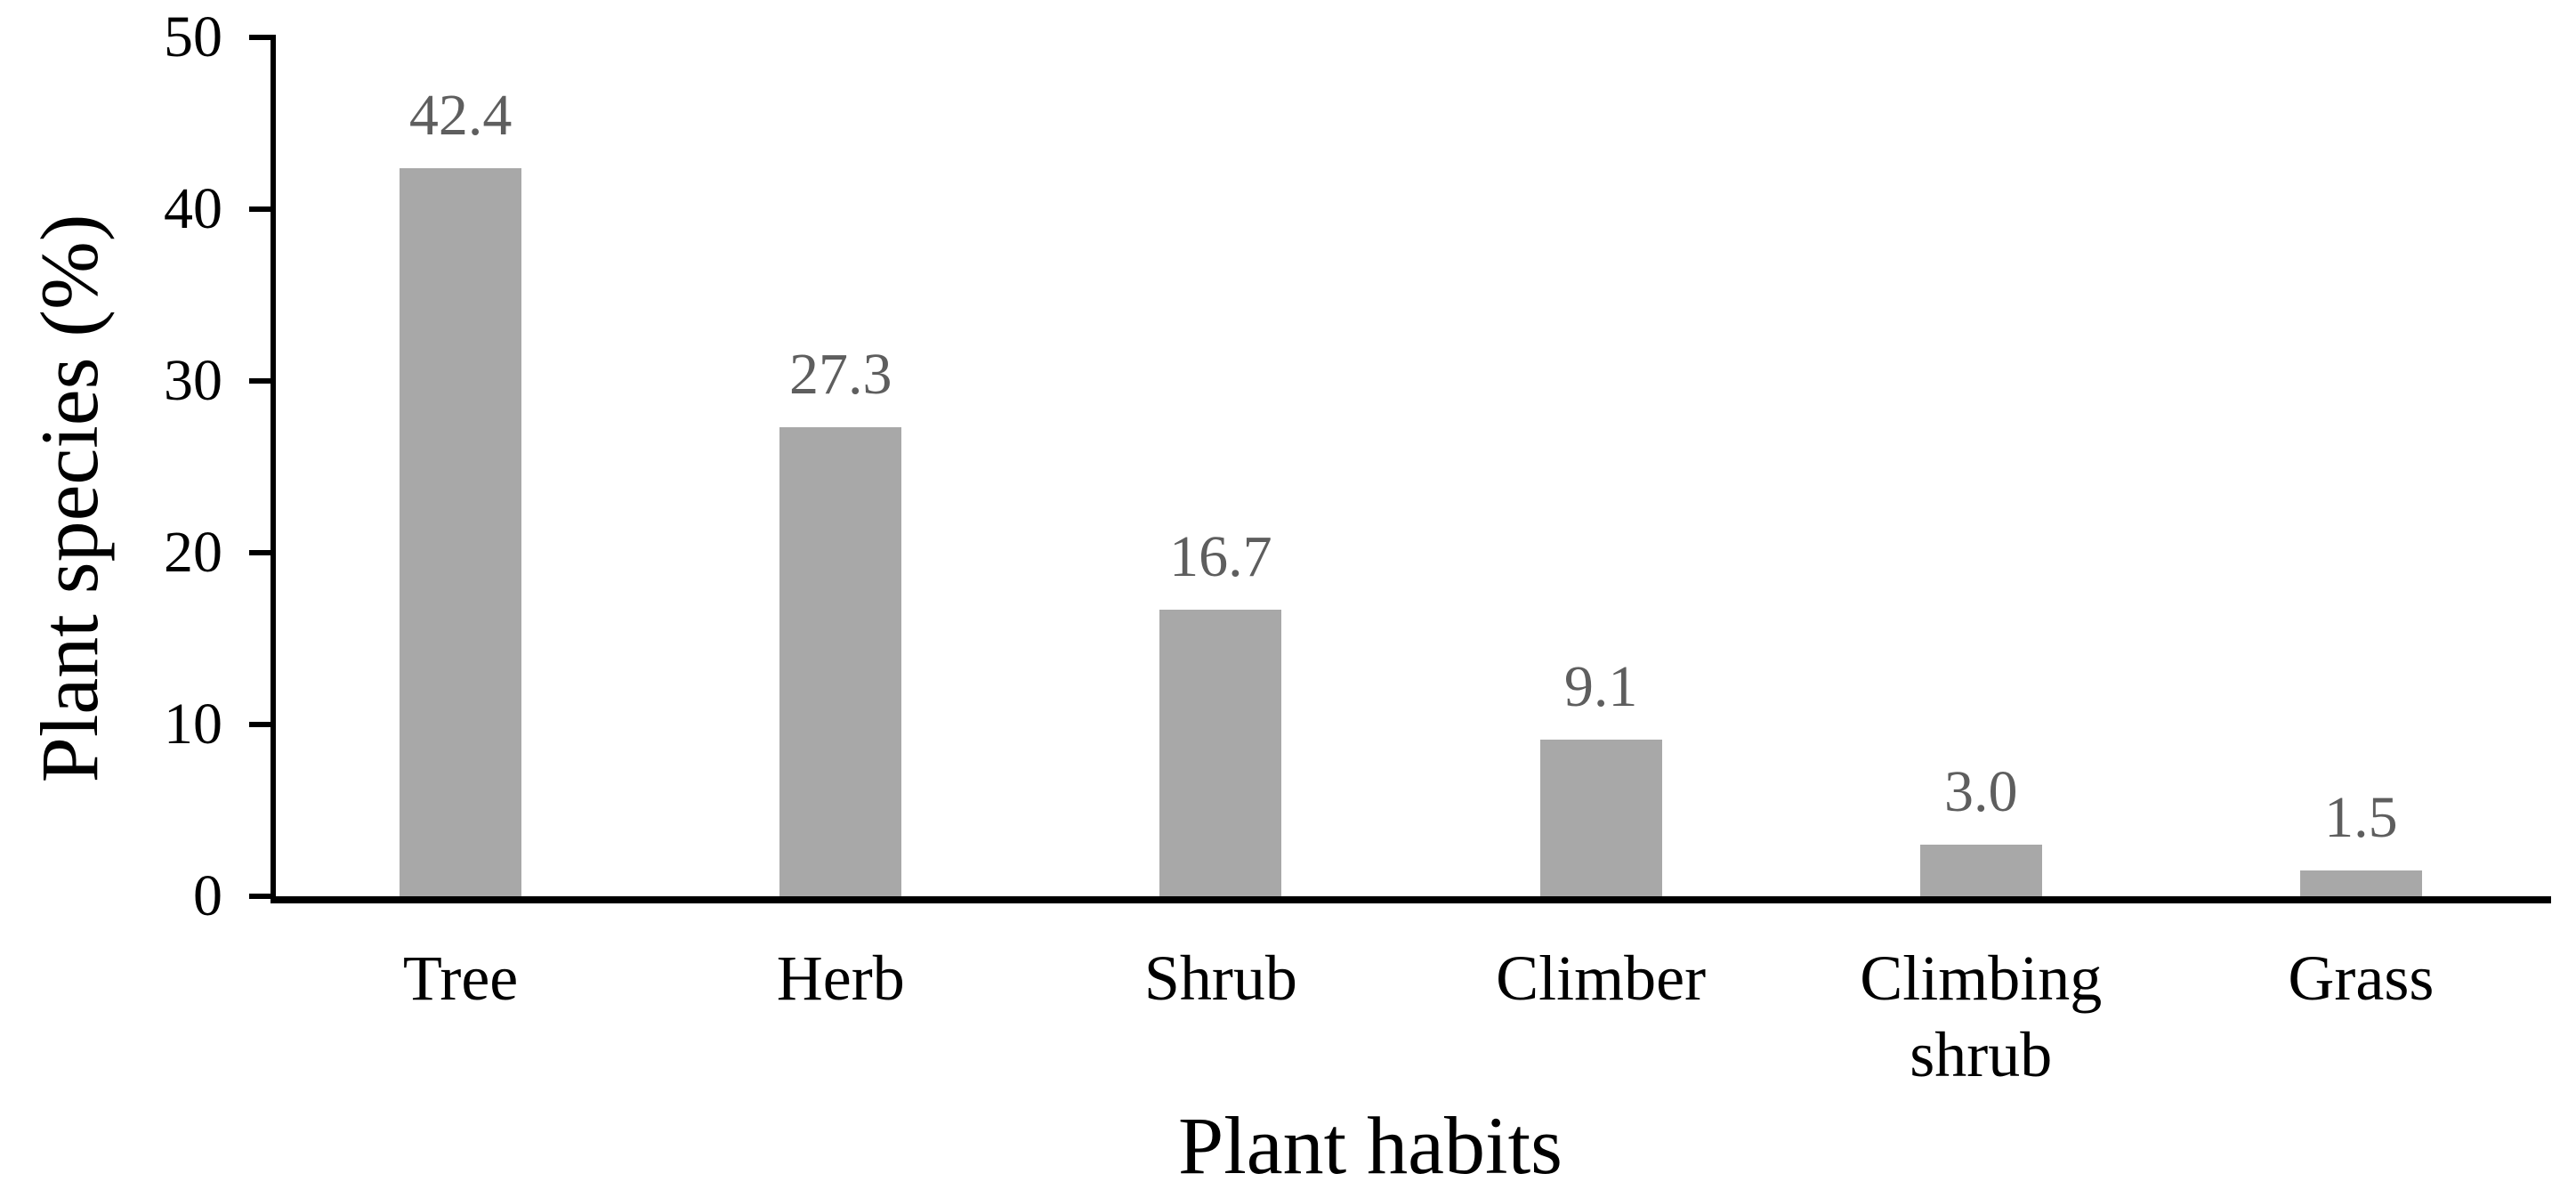  What do you see at coordinates (460, 115) in the screenshot?
I see `bar-value-label: 42.4` at bounding box center [460, 115].